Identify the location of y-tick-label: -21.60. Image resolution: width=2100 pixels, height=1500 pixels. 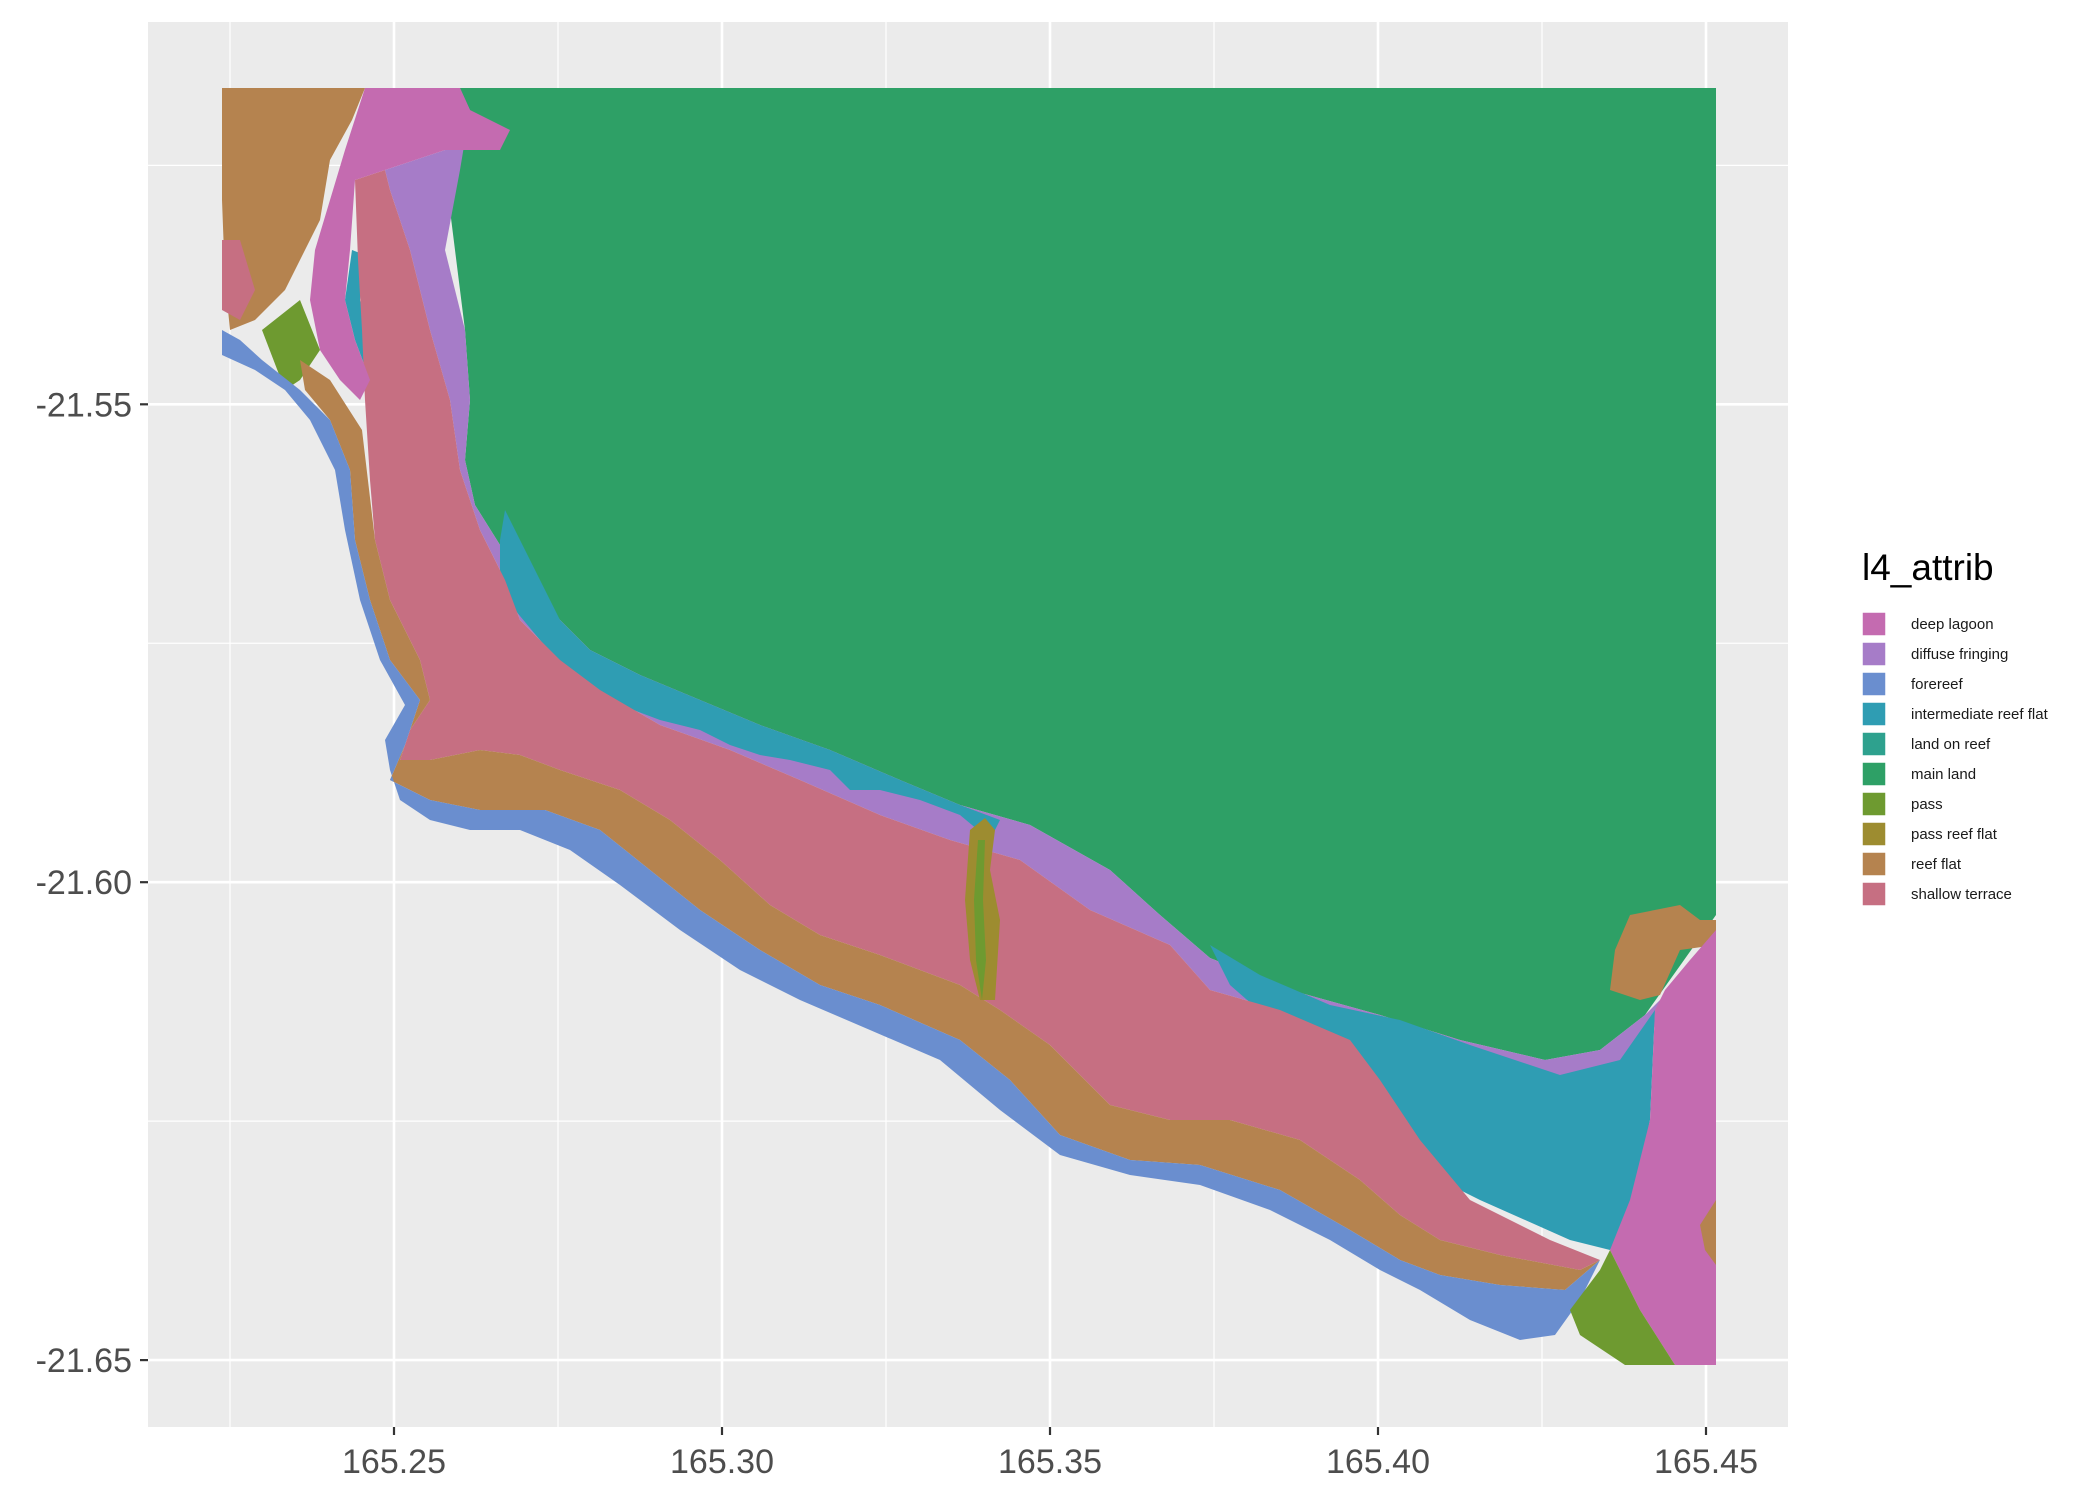
(84, 883).